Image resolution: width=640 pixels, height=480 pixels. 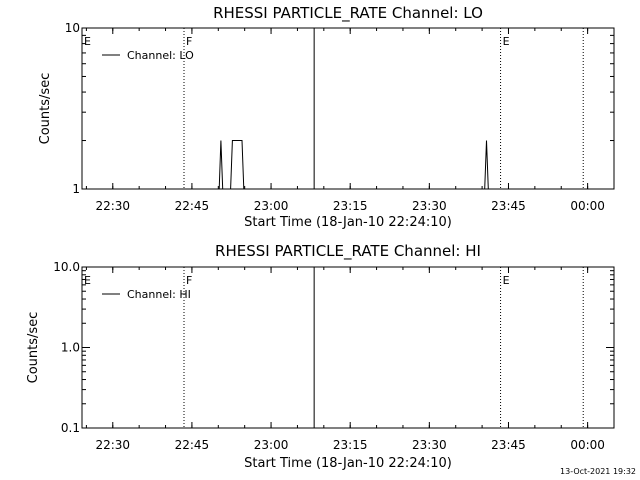 I want to click on generation-timestamp: 13-Oct-2021 19:32, so click(x=598, y=471).